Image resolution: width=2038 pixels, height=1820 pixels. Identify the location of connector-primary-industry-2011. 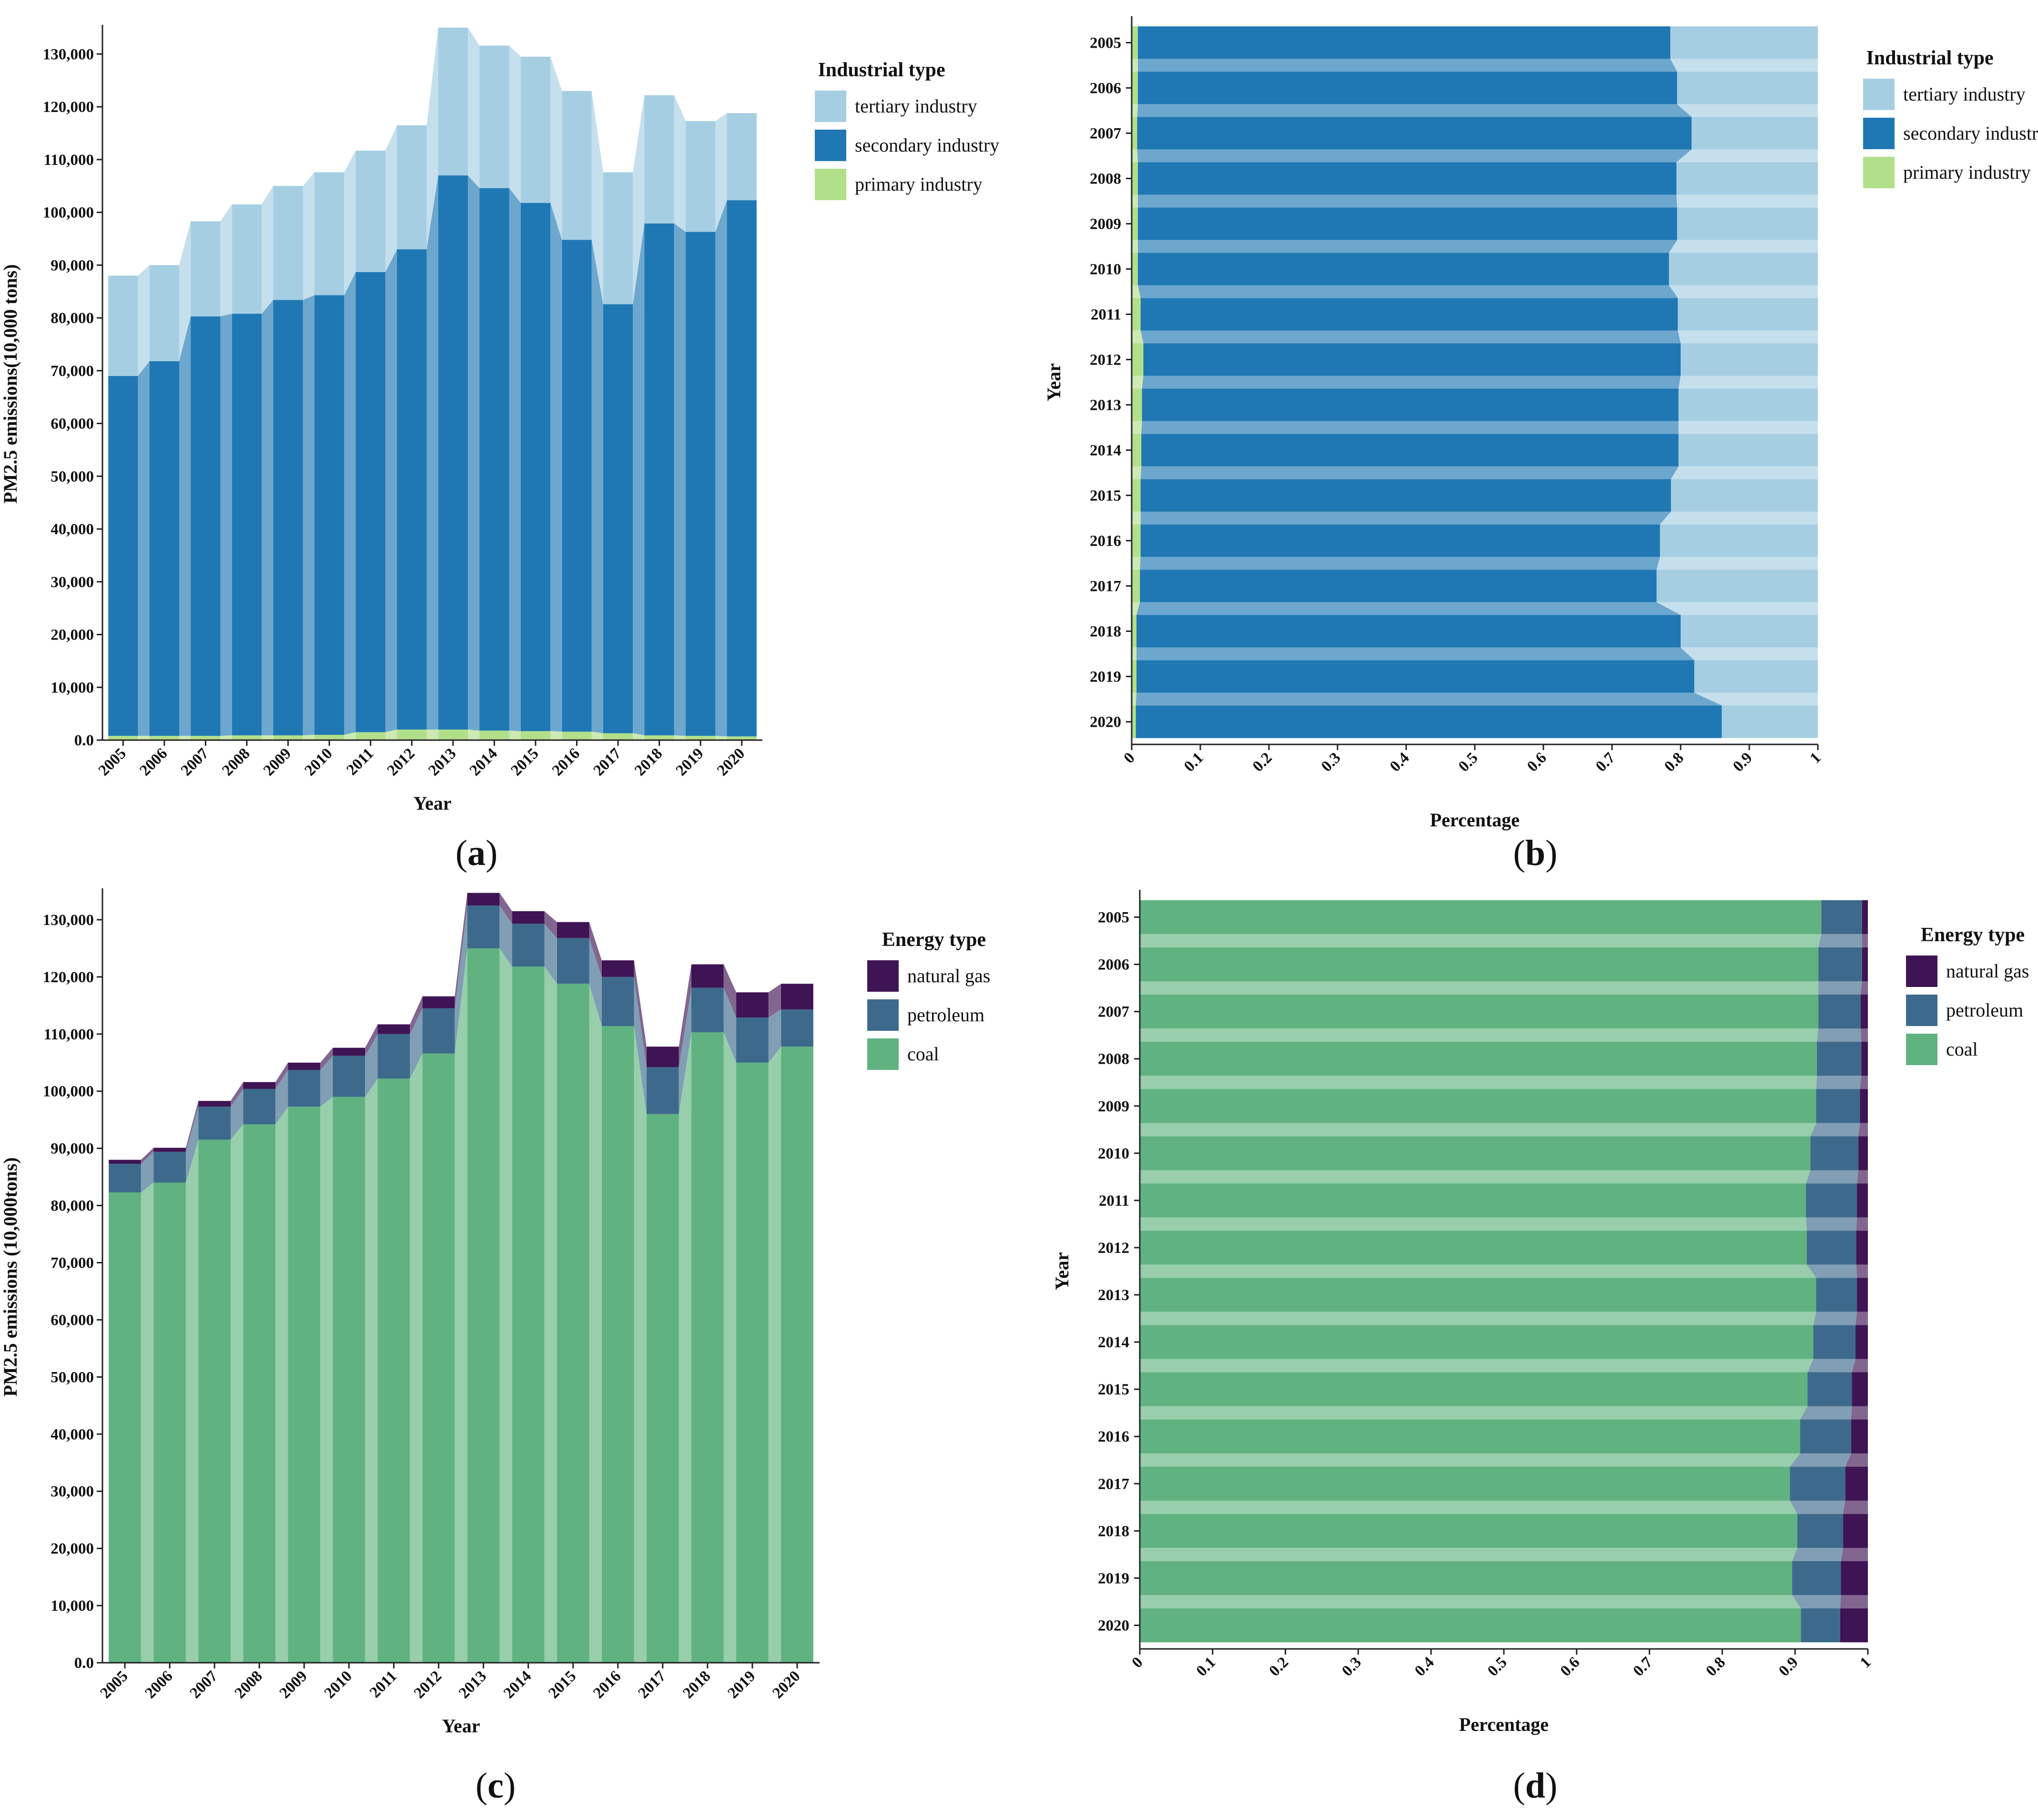
(391, 734).